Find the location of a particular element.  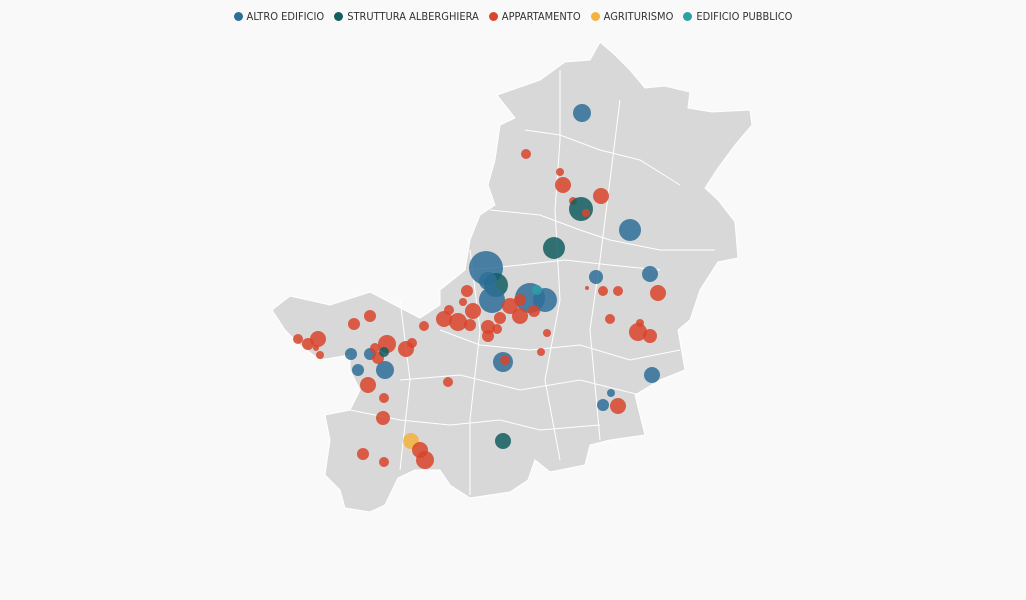

legend-item: AGRITURISMO is located at coordinates (632, 16).